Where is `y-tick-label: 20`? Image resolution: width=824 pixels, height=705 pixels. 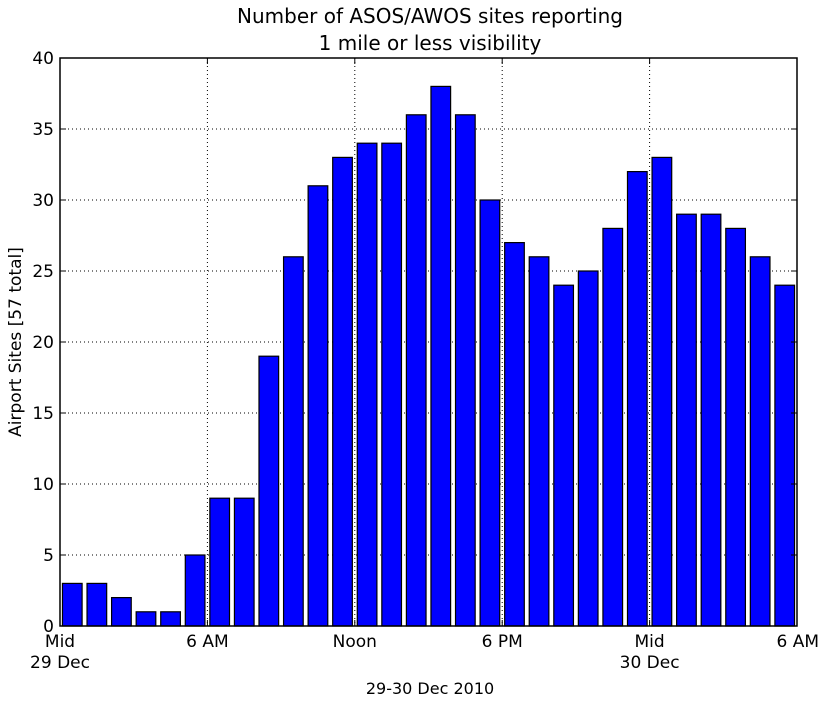
y-tick-label: 20 is located at coordinates (43, 343).